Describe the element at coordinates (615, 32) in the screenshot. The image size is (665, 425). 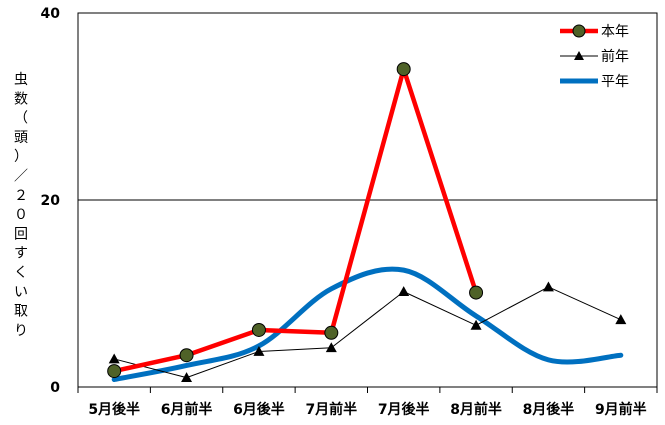
I see `legend-label: 本年` at that location.